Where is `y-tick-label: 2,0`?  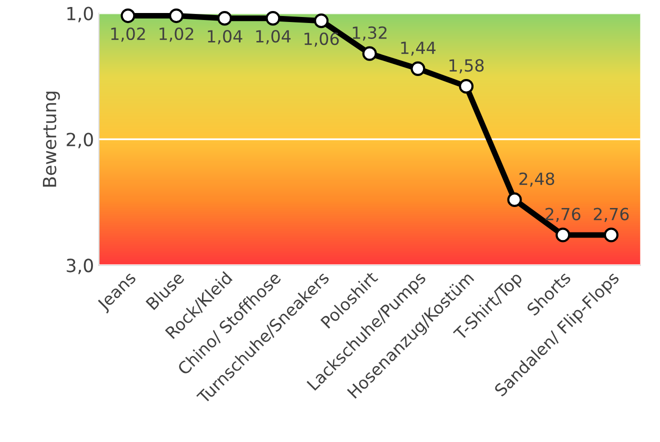
y-tick-label: 2,0 is located at coordinates (79, 140).